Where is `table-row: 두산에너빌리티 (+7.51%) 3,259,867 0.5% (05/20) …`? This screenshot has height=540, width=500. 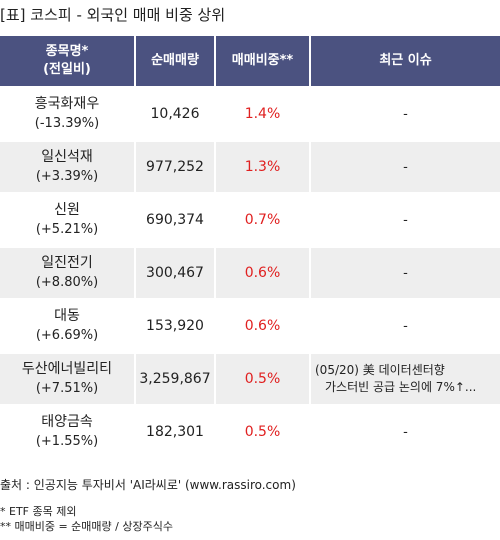
table-row: 두산에너빌리티 (+7.51%) 3,259,867 0.5% (05/20) … is located at coordinates (250, 378).